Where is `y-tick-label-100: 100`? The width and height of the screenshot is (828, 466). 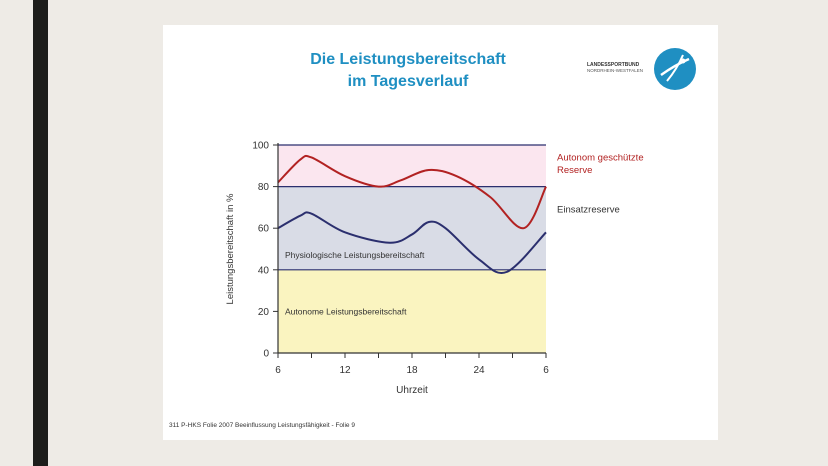
y-tick-label-100: 100 is located at coordinates (260, 146).